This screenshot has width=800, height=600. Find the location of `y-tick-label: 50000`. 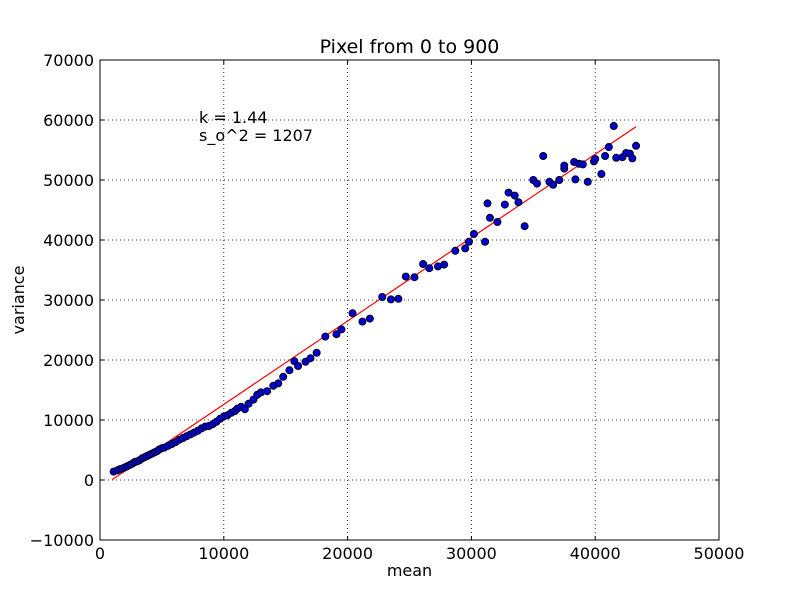

y-tick-label: 50000 is located at coordinates (68, 180).